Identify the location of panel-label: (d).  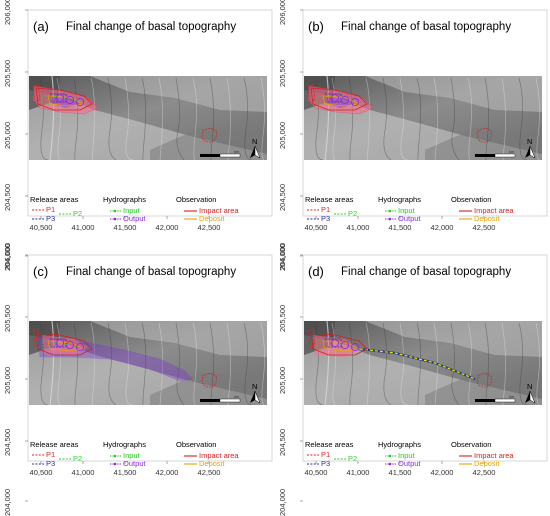
(316, 271).